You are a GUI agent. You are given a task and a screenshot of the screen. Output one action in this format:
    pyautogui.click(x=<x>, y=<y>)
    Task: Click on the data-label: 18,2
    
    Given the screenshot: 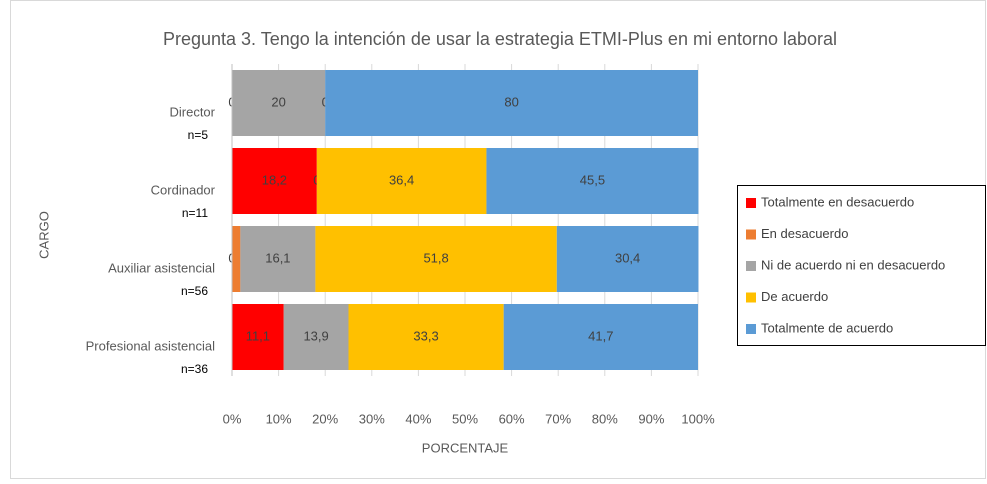 What is the action you would take?
    pyautogui.click(x=274, y=179)
    